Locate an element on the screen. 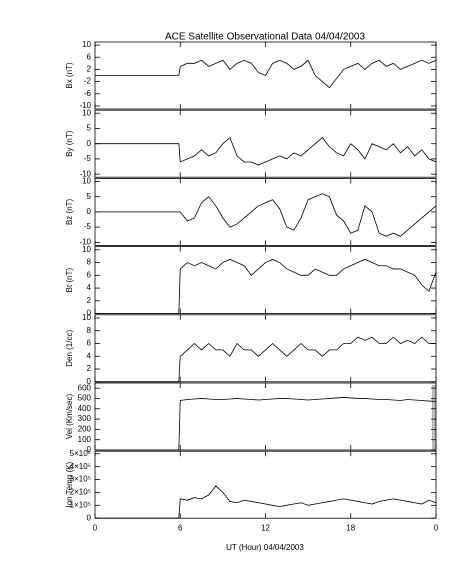 The height and width of the screenshot is (566, 453). y-tick-label: 2×10⁵ is located at coordinates (80, 492).